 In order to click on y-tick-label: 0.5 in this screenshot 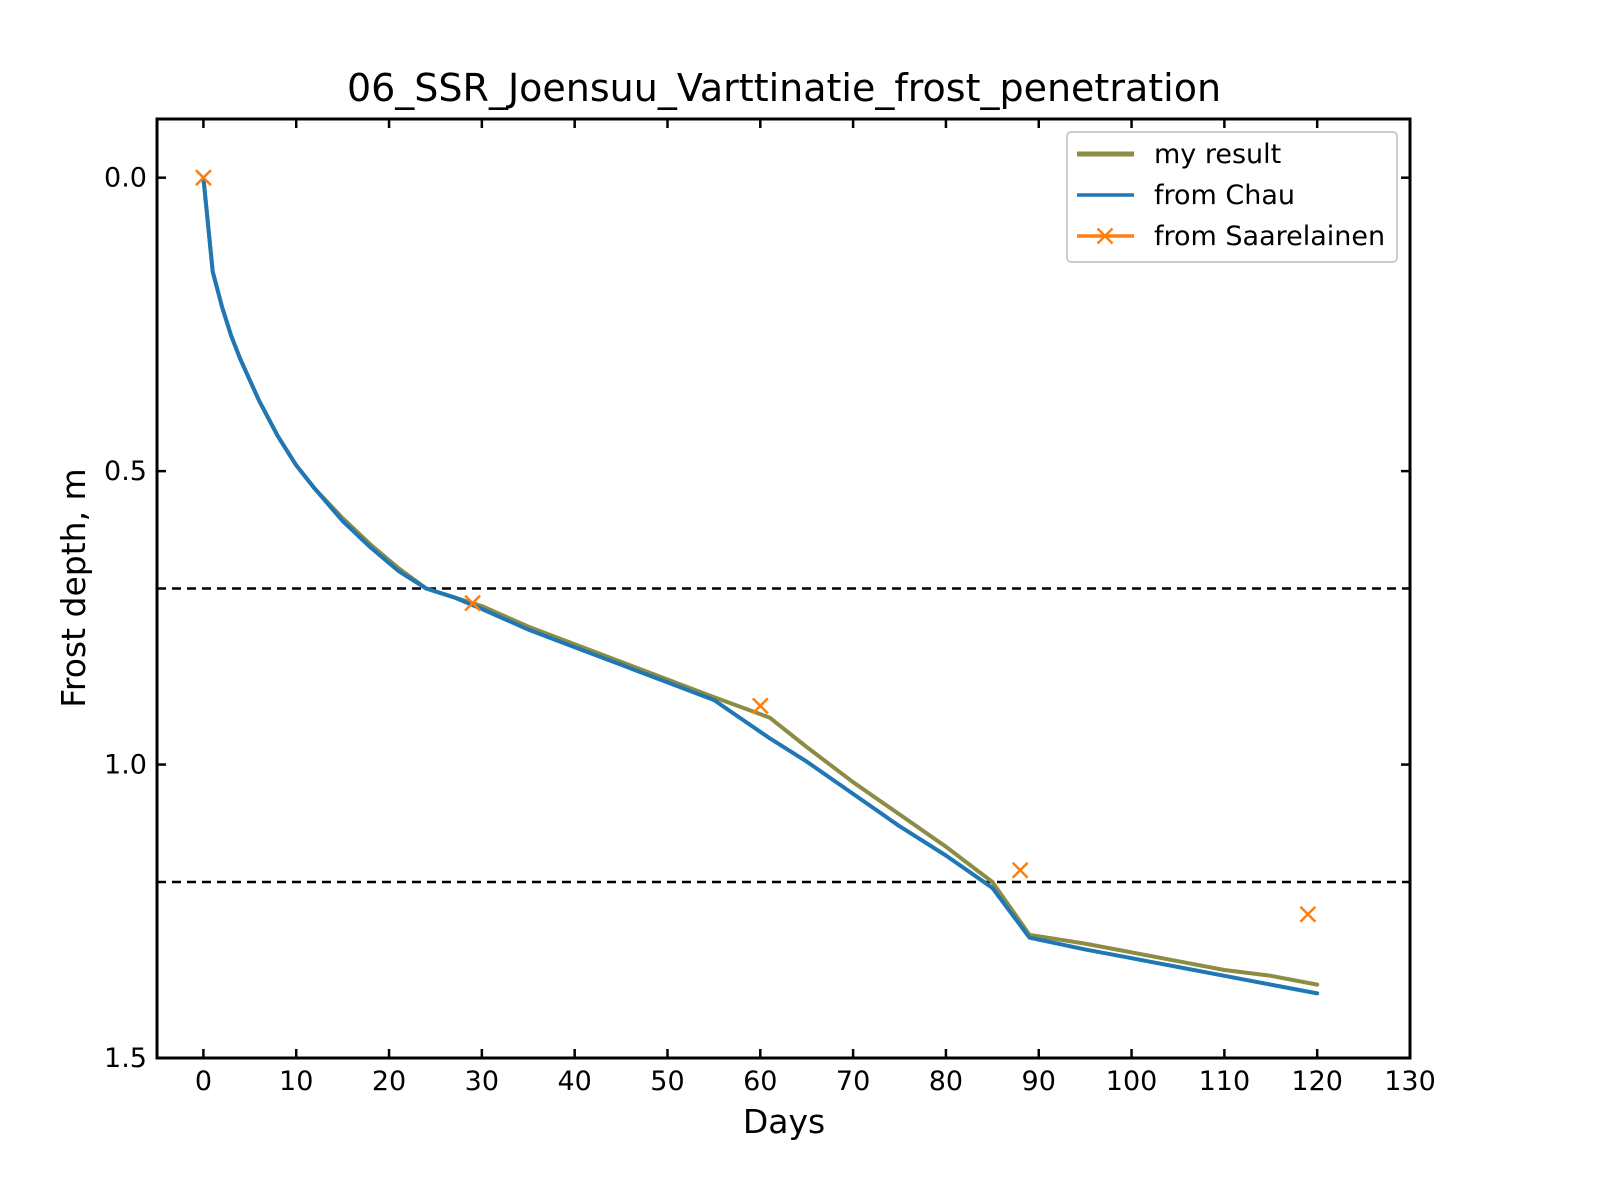, I will do `click(125, 471)`.